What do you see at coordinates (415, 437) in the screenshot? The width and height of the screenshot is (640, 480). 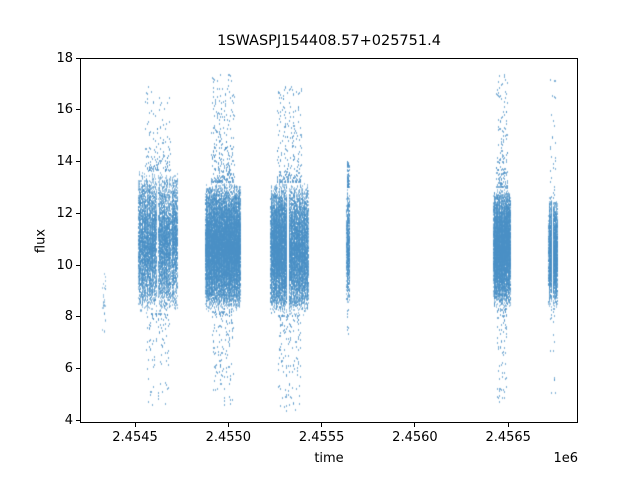 I see `x-tick-label: 2.4560` at bounding box center [415, 437].